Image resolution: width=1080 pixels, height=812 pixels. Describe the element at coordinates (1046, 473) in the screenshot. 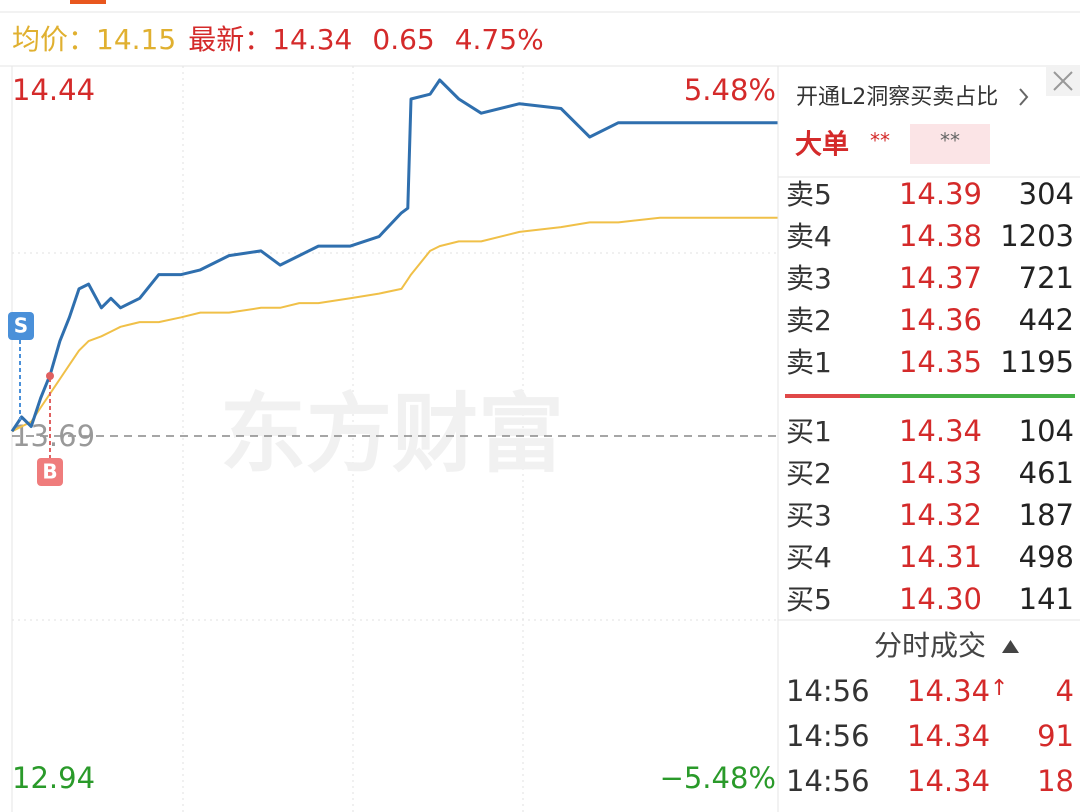

I see `buy-volume: 461` at that location.